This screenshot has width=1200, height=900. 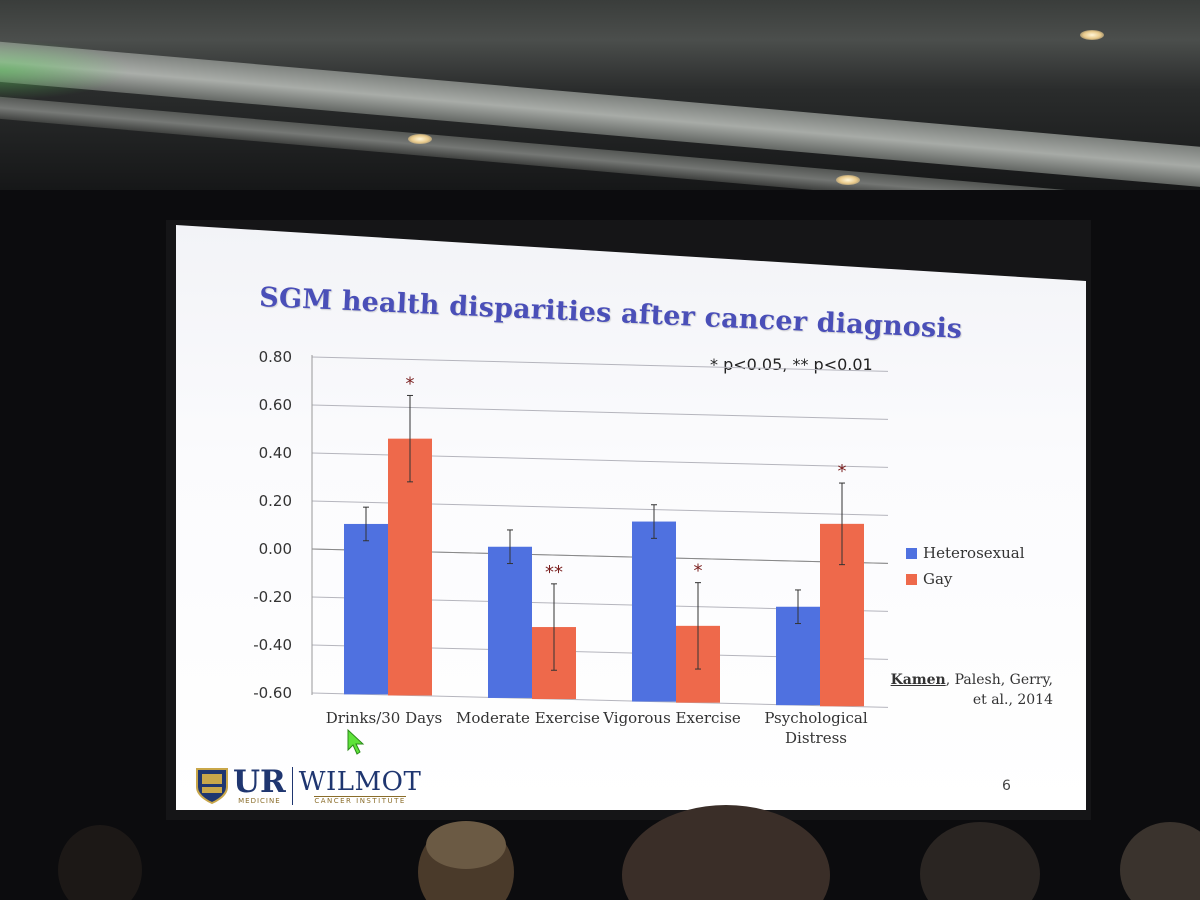 I want to click on x-category-label: Drinks/30 Days, so click(x=384, y=718).